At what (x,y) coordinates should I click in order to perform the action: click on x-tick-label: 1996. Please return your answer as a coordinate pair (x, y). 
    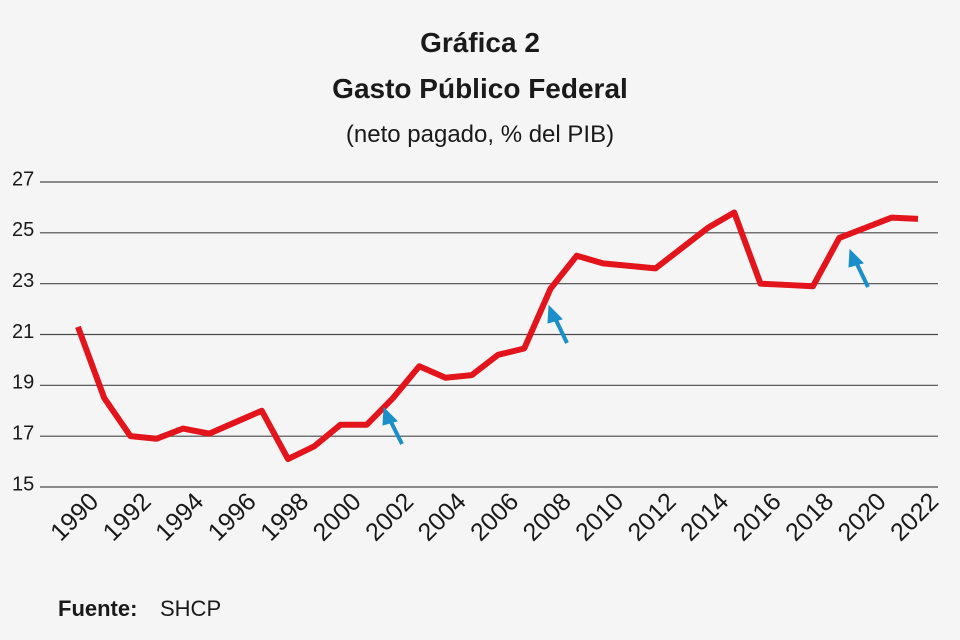
    Looking at the image, I should click on (232, 516).